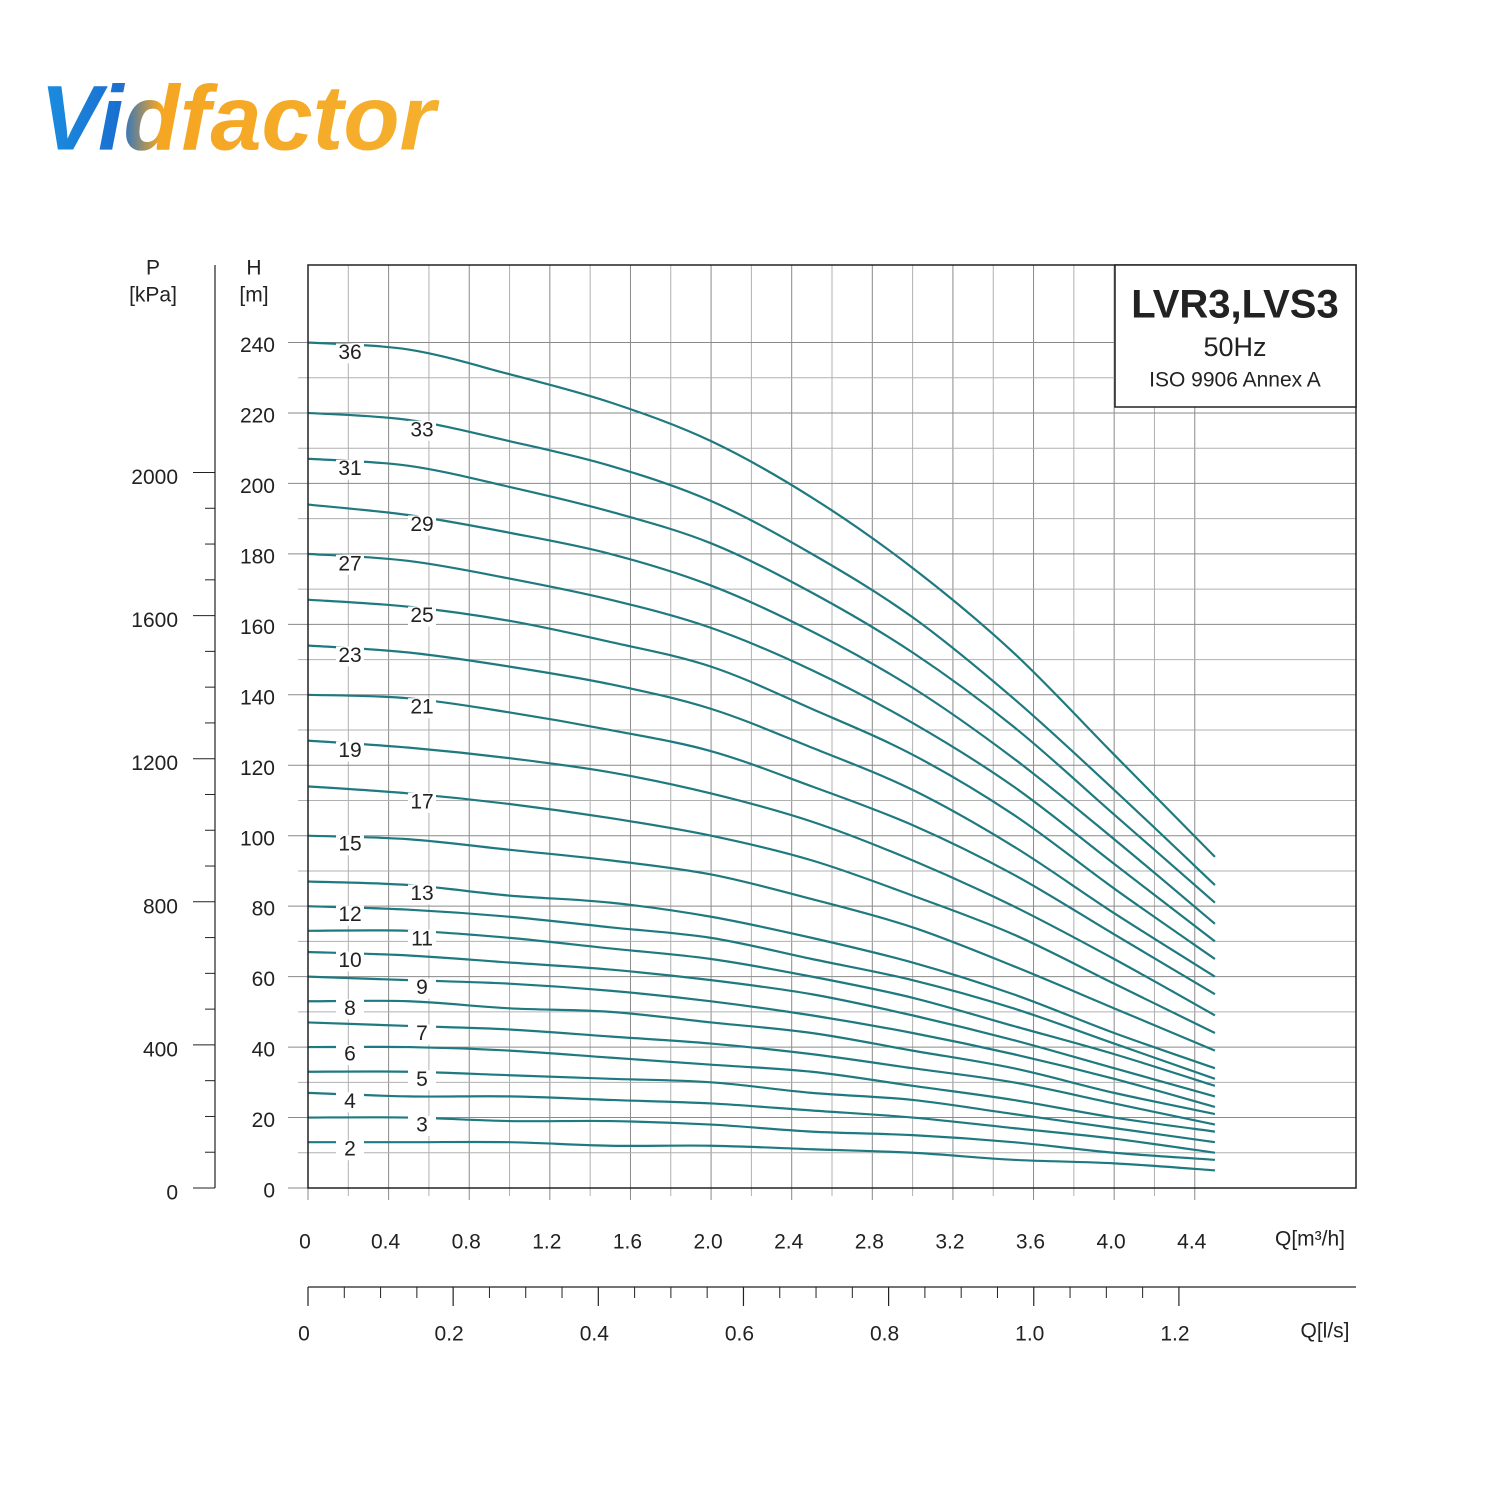  Describe the element at coordinates (257, 697) in the screenshot. I see `y-tick-label: 140` at that location.